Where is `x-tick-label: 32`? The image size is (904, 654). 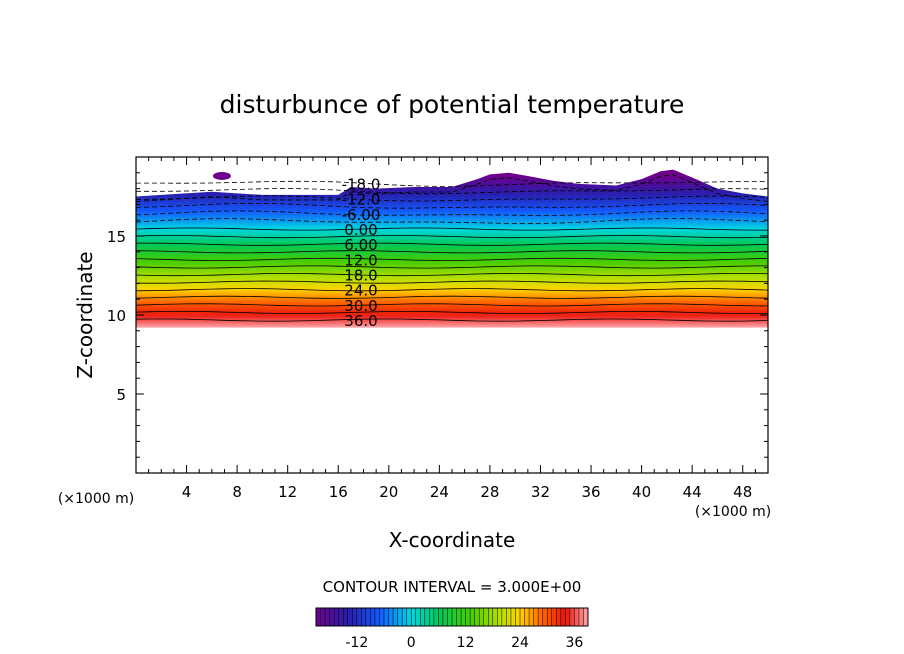 x-tick-label: 32 is located at coordinates (540, 492).